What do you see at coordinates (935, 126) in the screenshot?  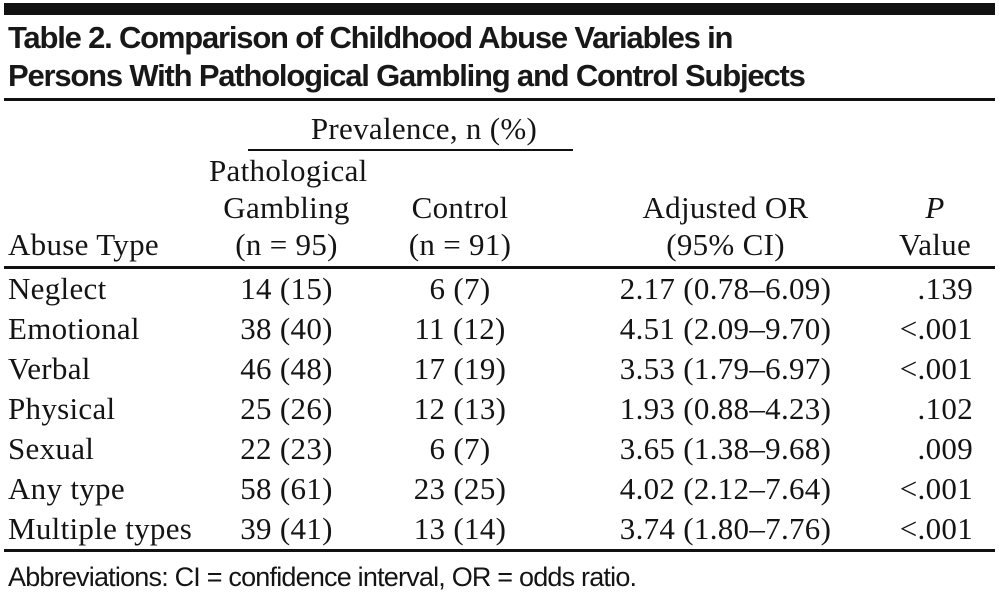 I see `spanner-spacer-p` at bounding box center [935, 126].